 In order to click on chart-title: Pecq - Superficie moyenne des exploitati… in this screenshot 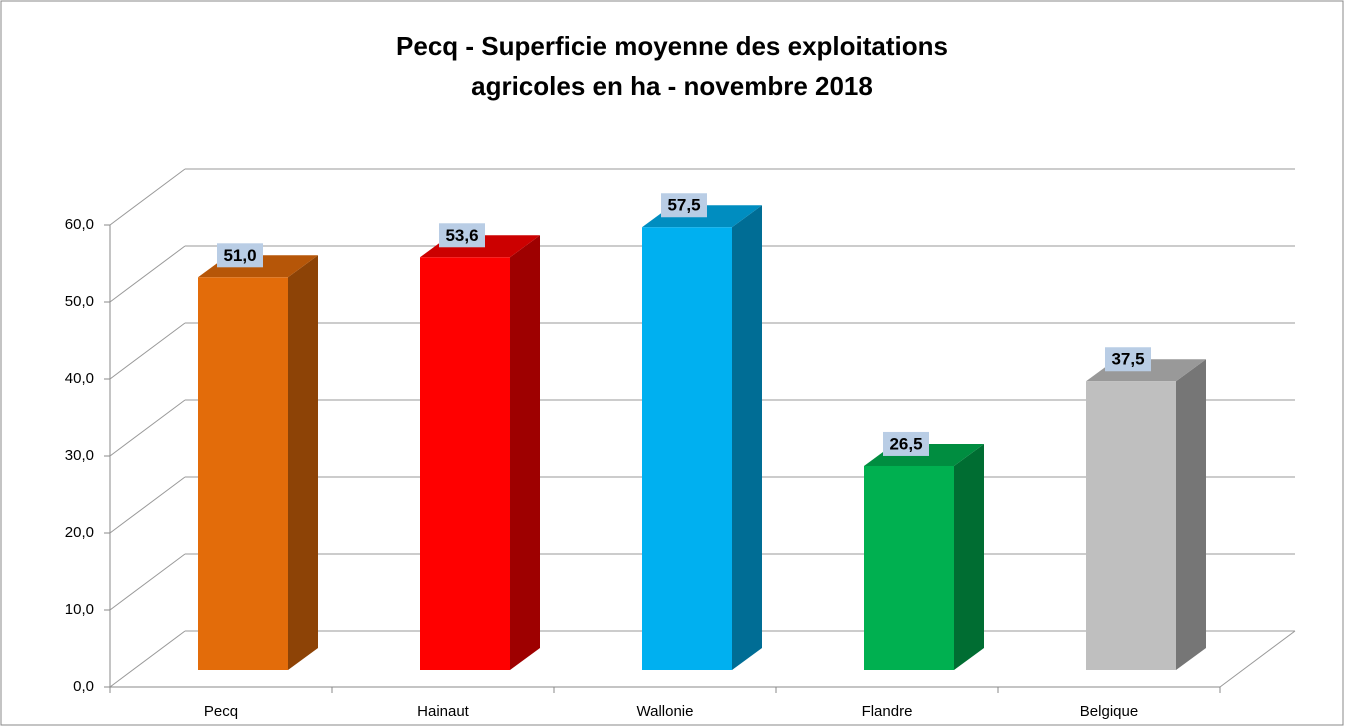, I will do `click(672, 46)`.